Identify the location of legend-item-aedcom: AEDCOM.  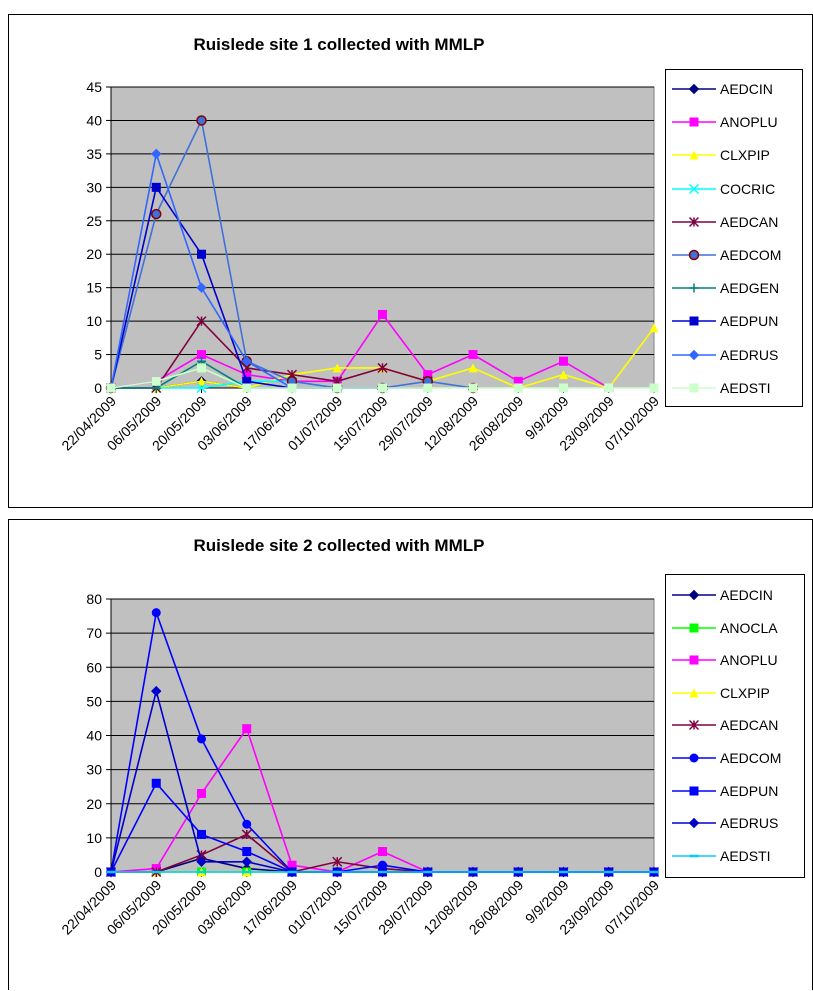
(726, 255).